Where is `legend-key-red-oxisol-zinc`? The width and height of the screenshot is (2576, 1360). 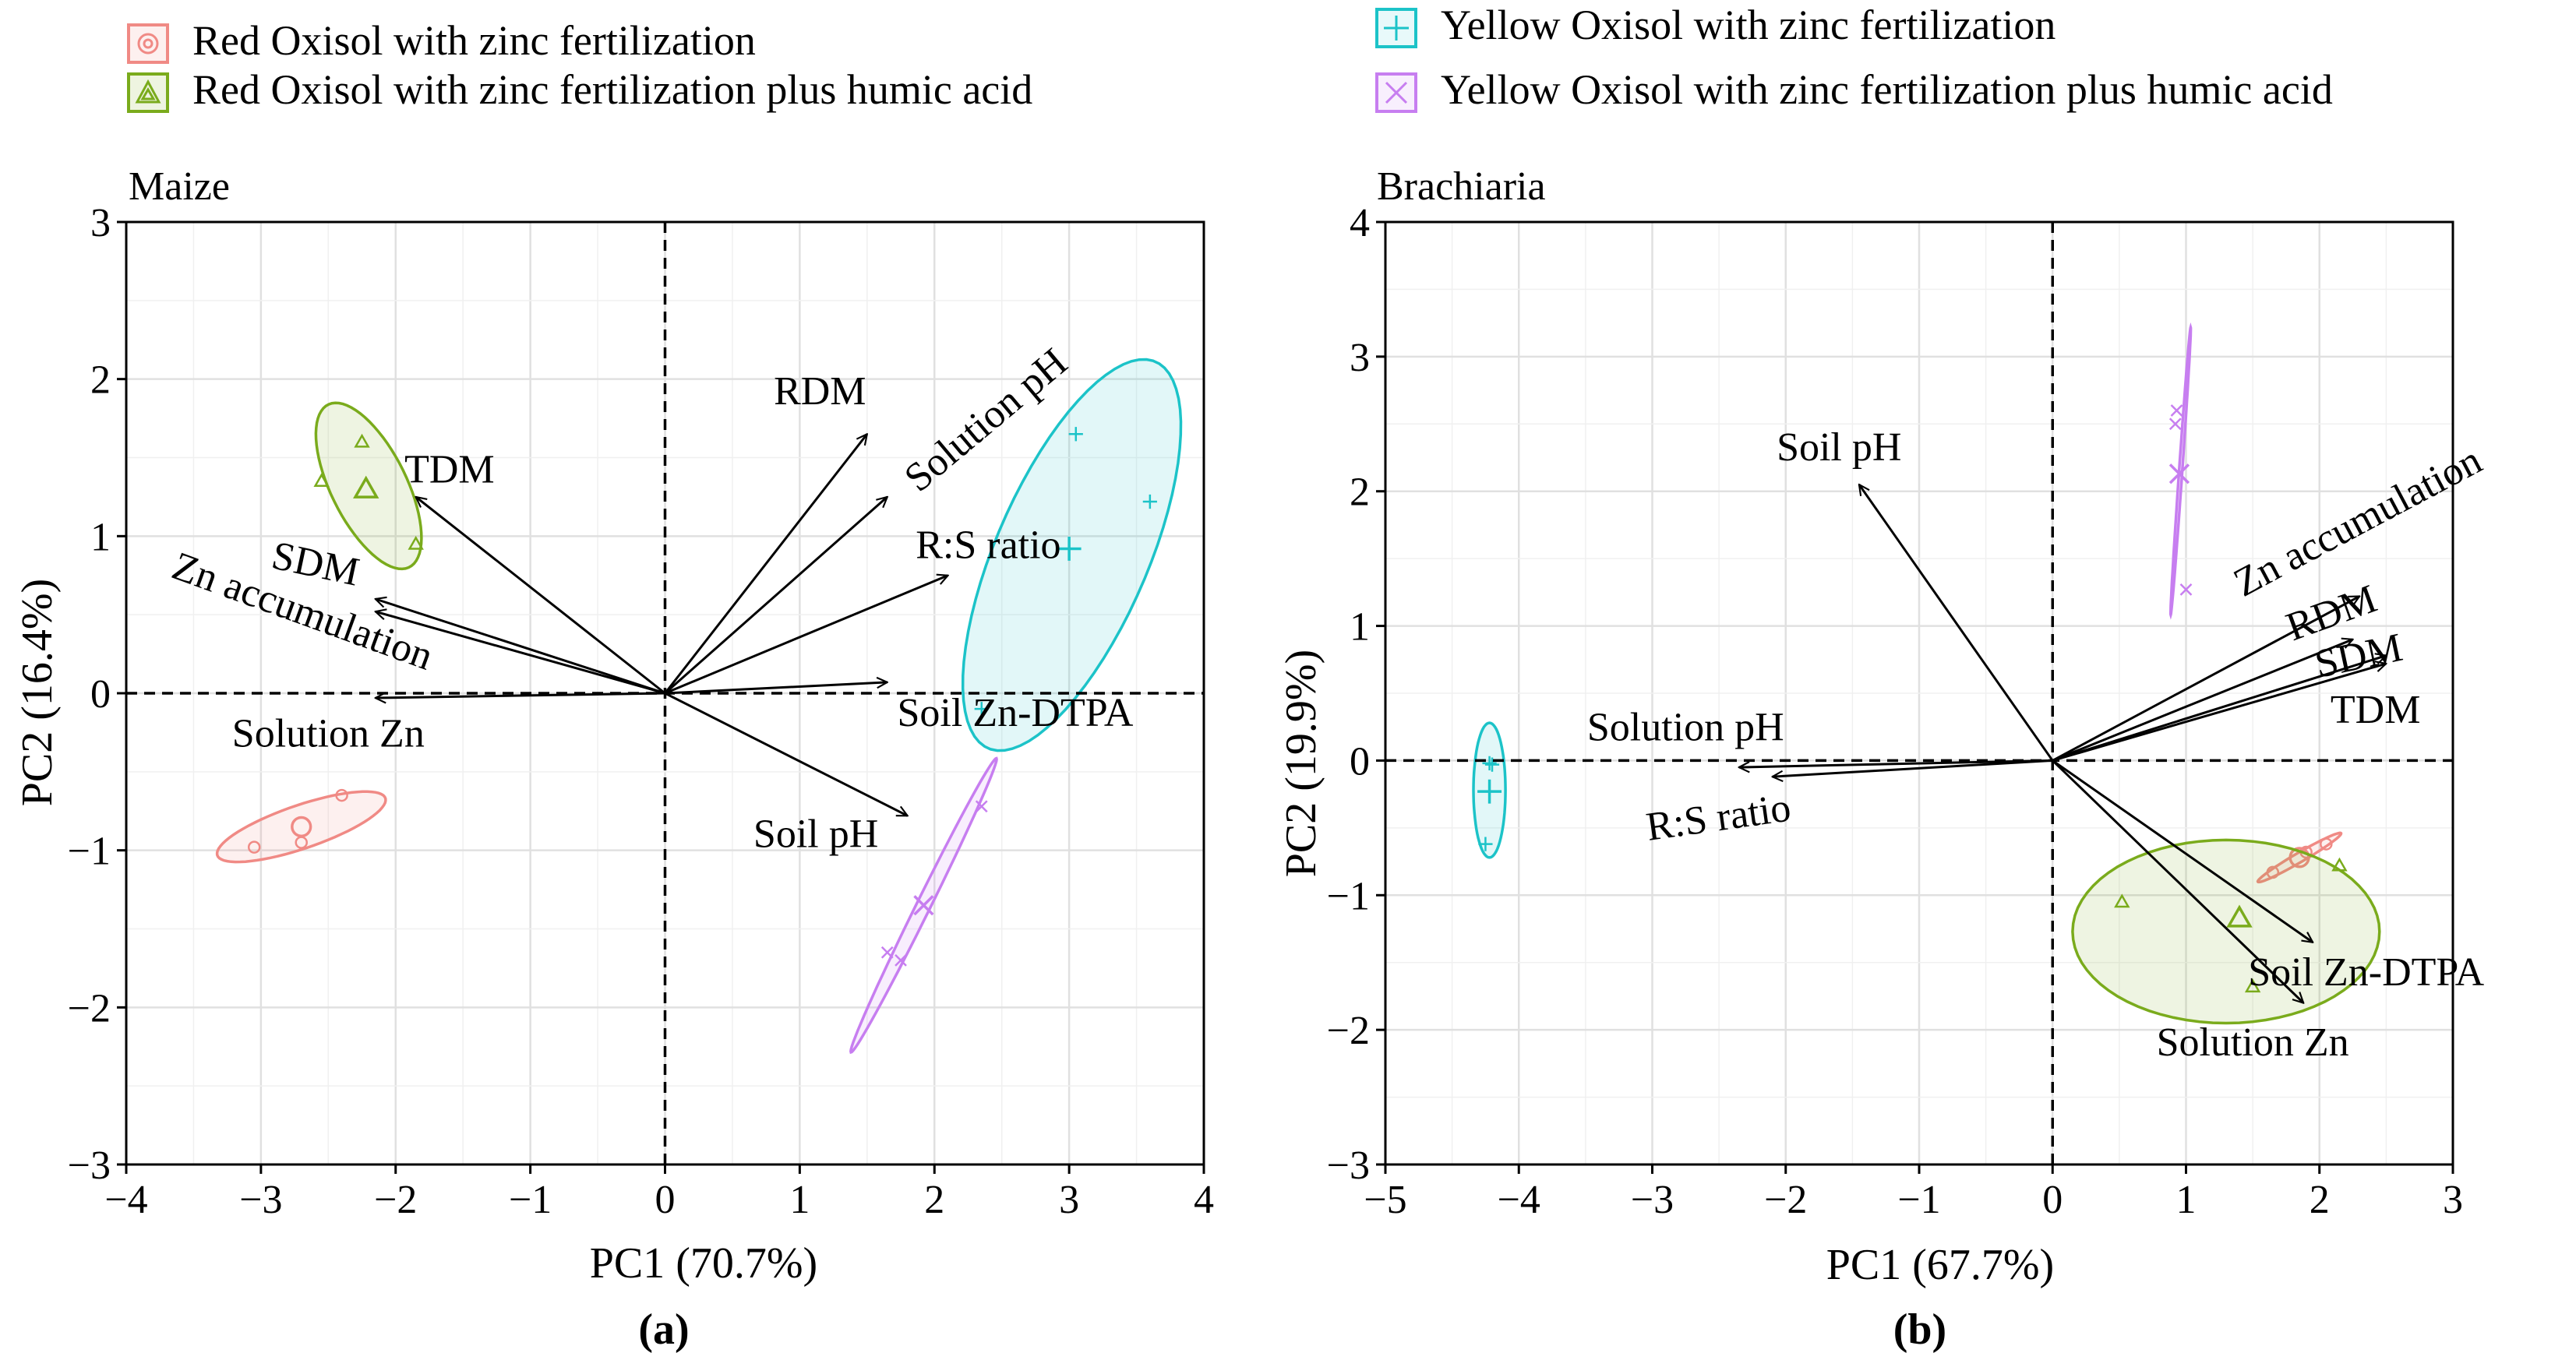 legend-key-red-oxisol-zinc is located at coordinates (148, 44).